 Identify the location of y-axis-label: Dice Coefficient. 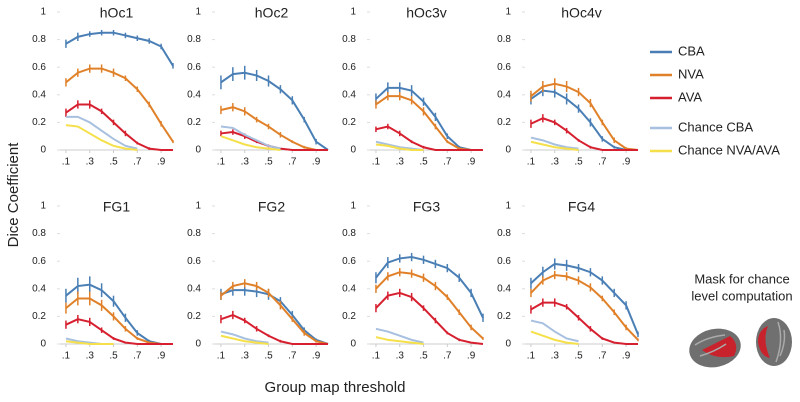
(13, 195).